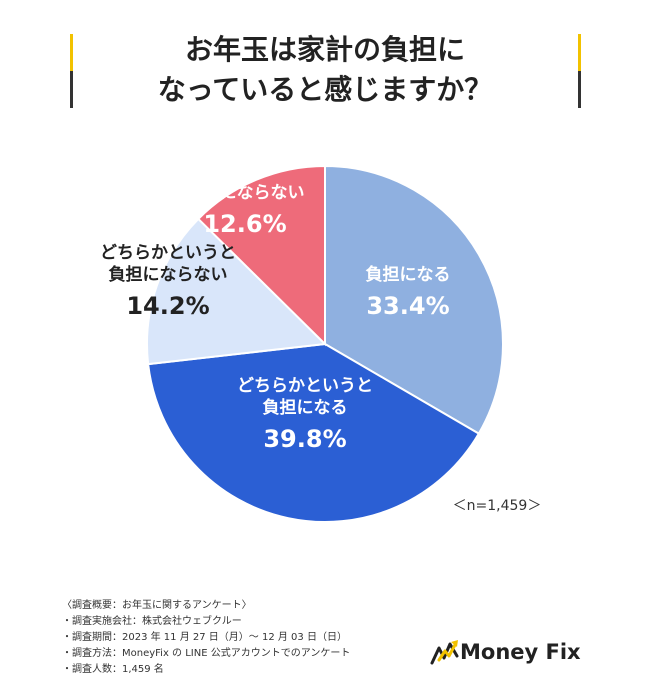 The height and width of the screenshot is (700, 650). Describe the element at coordinates (325, 70) in the screenshot. I see `page-title: お年玉は家計の負担に なっていると感じますか？` at that location.